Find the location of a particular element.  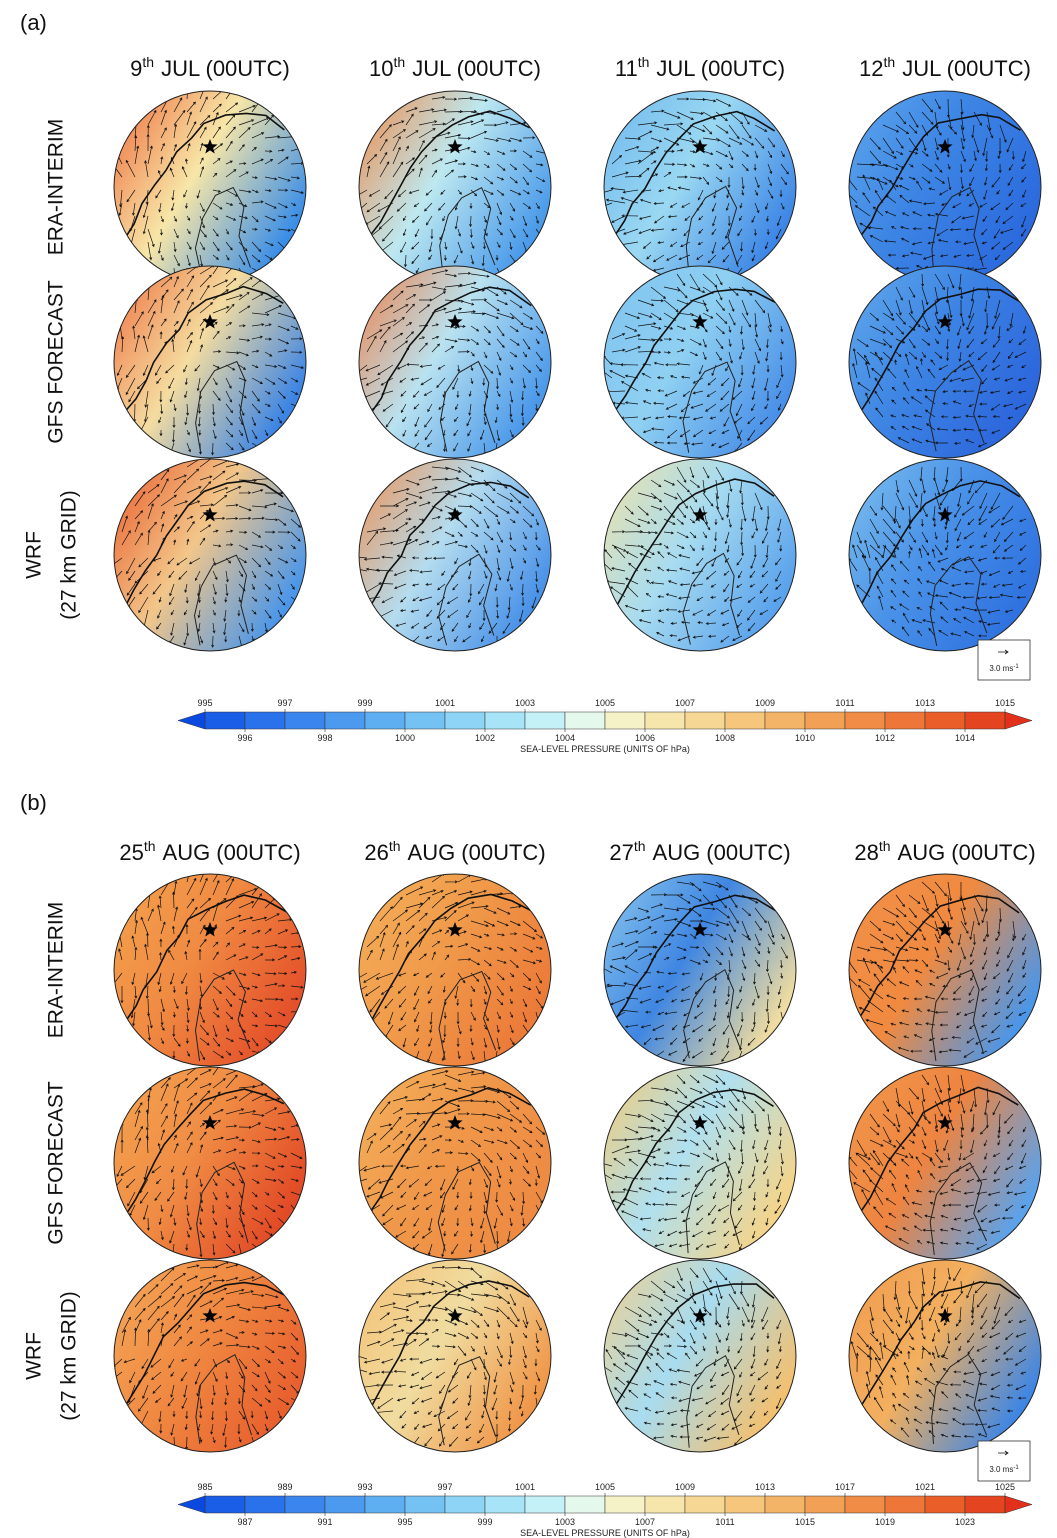

colorbar-tick-label: 1019 is located at coordinates (885, 1522).